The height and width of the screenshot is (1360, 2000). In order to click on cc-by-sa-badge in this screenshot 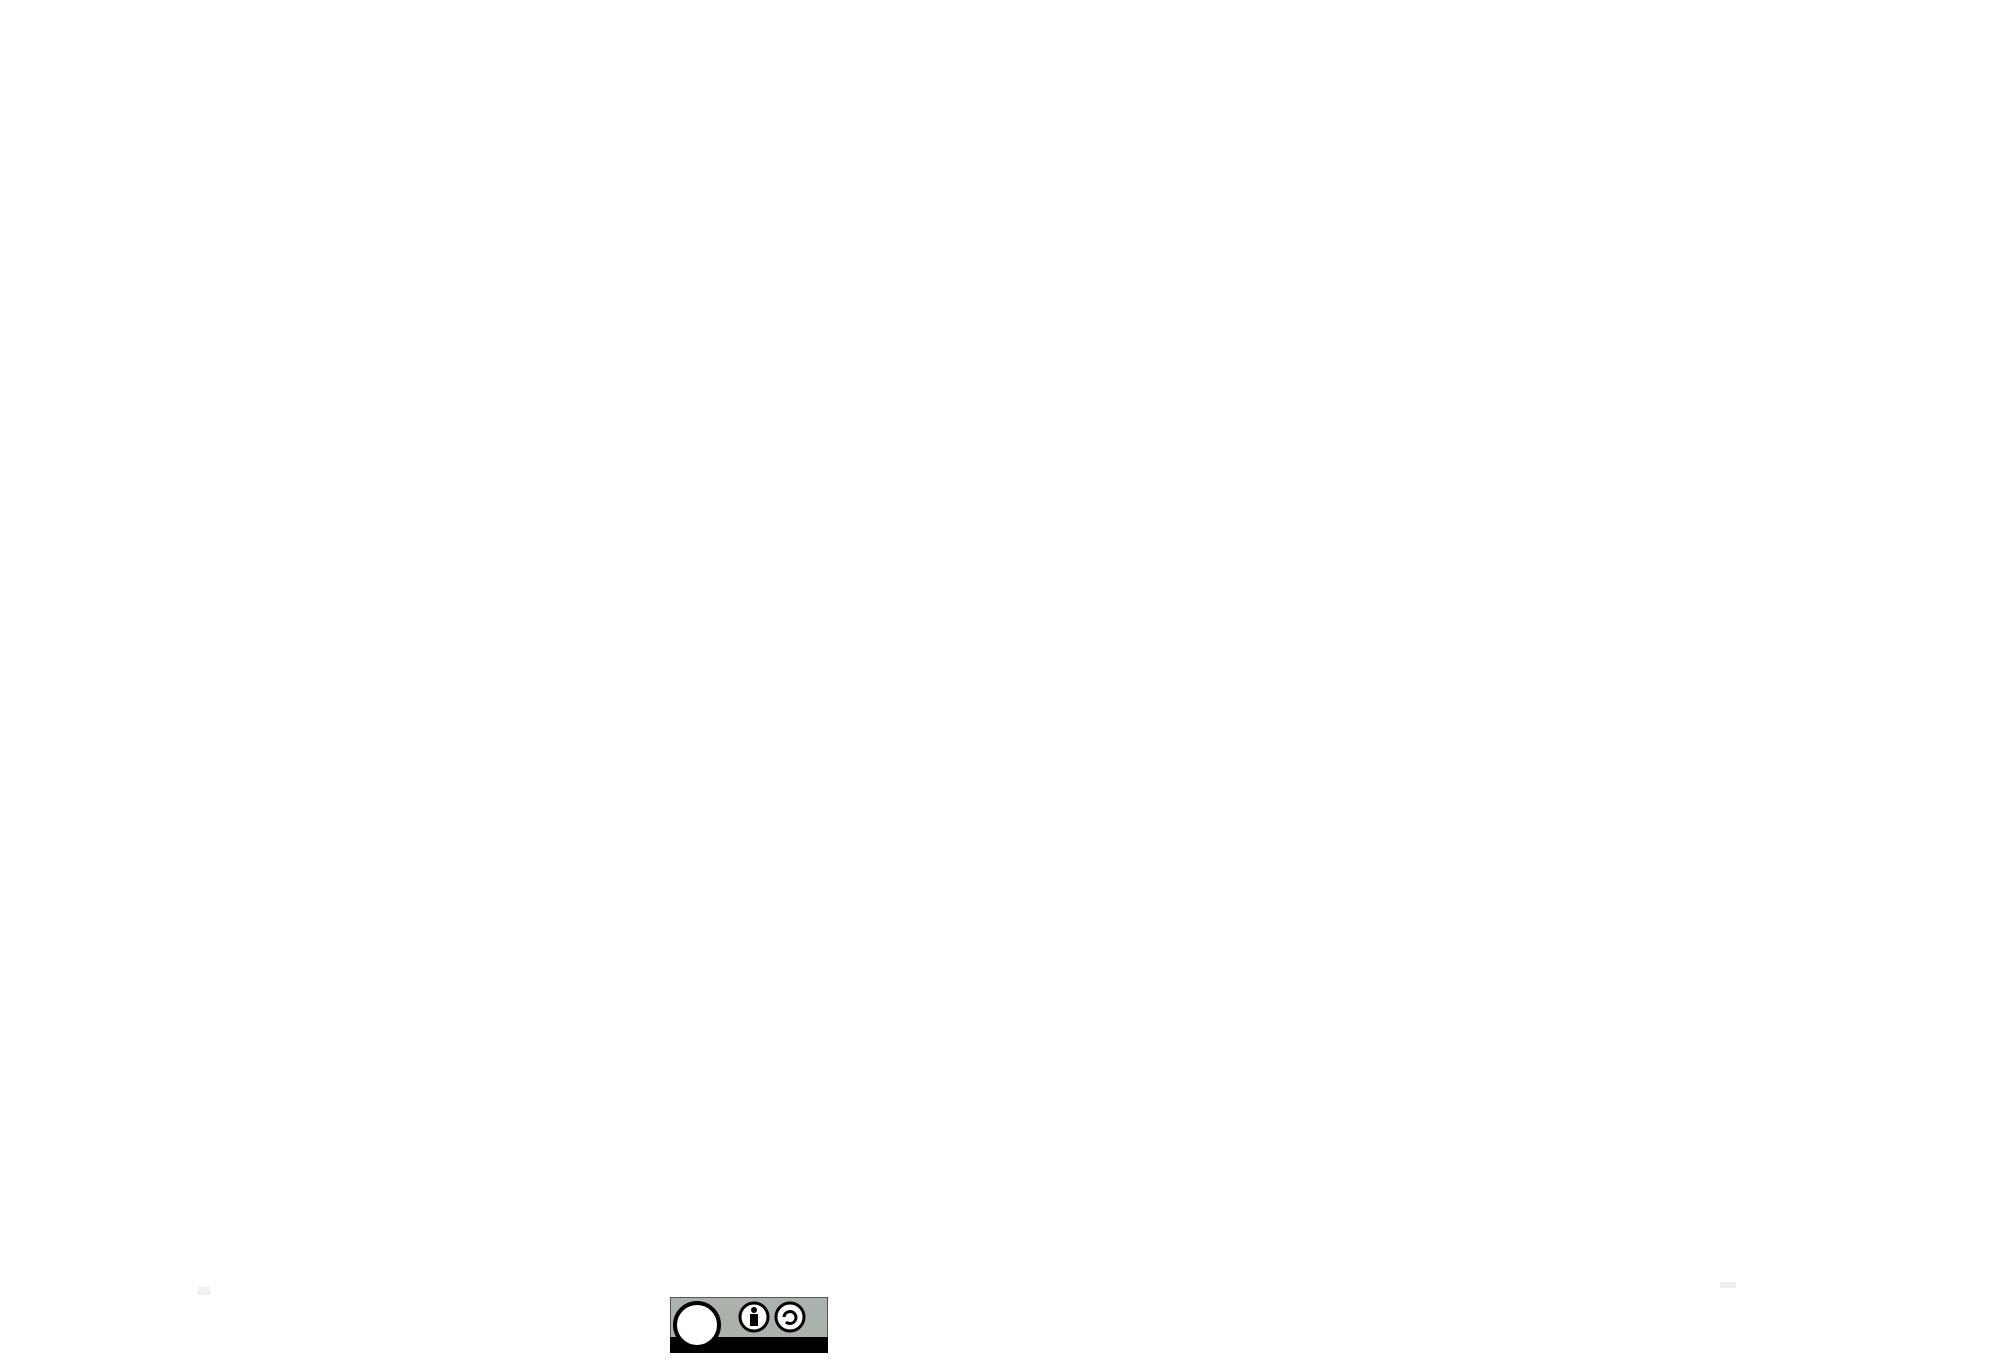, I will do `click(749, 1325)`.